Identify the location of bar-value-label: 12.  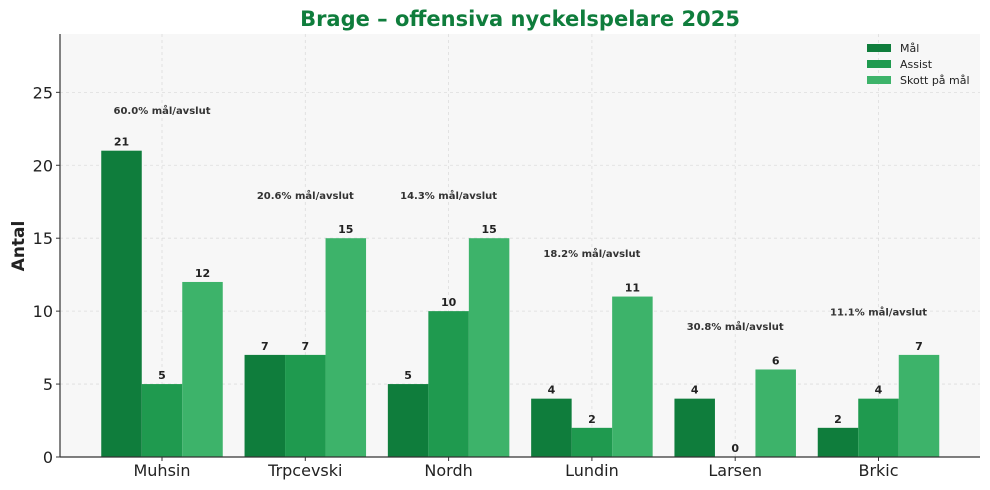
(202, 273).